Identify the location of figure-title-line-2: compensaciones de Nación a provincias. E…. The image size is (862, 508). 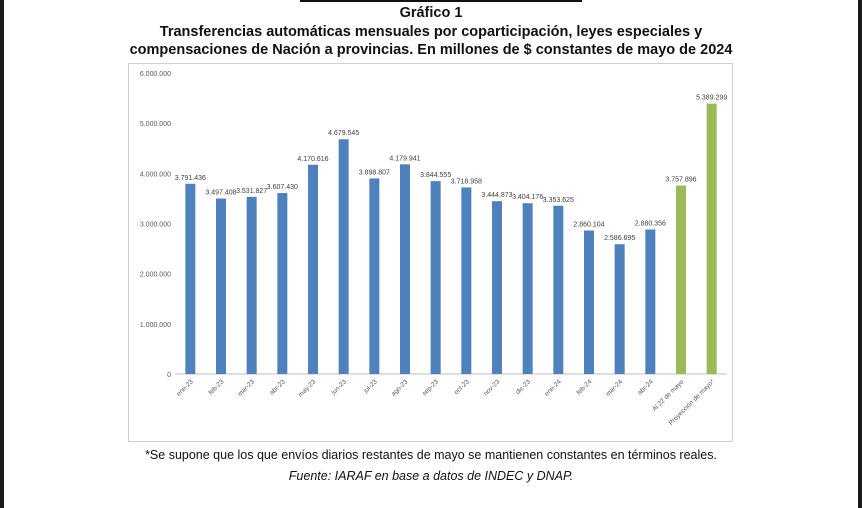
(431, 50).